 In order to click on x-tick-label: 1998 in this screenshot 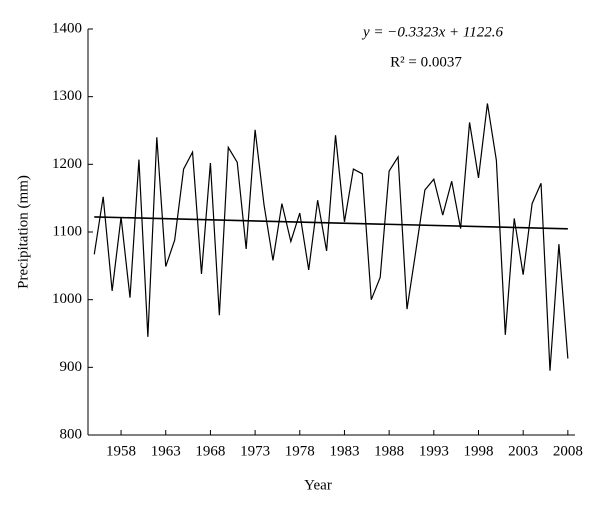, I will do `click(478, 451)`.